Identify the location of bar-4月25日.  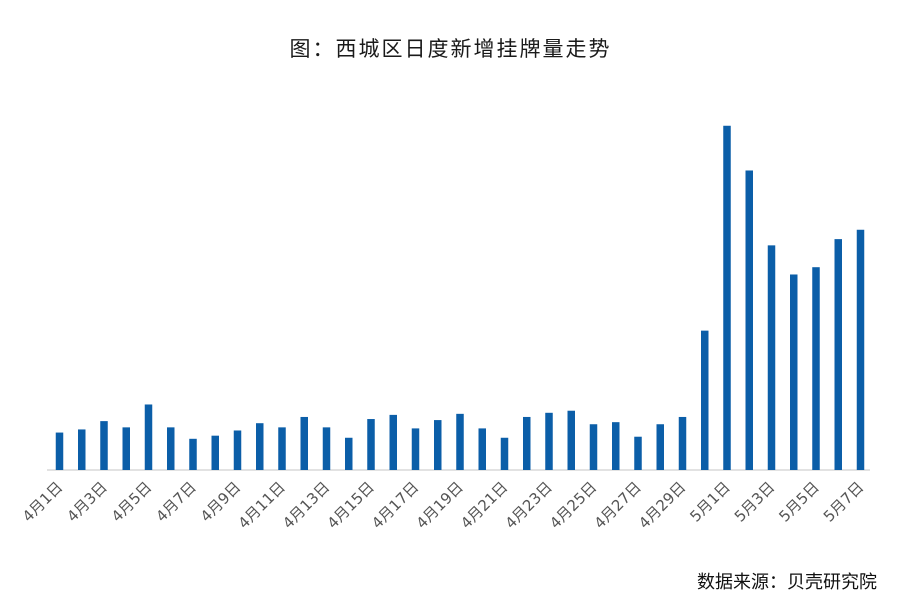
(593, 447).